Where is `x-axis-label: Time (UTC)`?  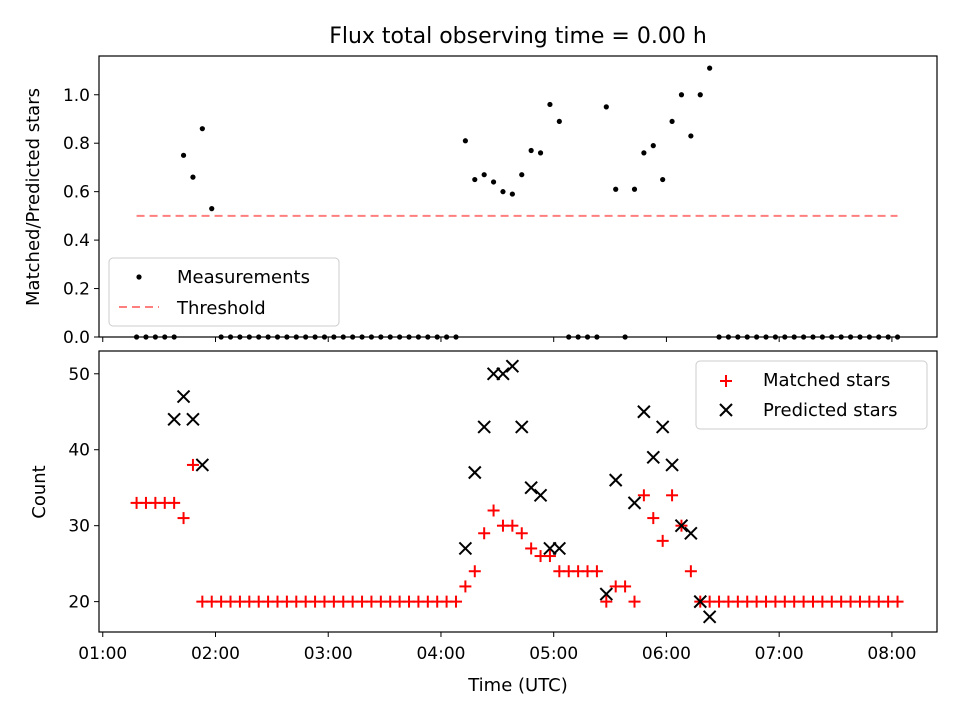
x-axis-label: Time (UTC) is located at coordinates (517, 685).